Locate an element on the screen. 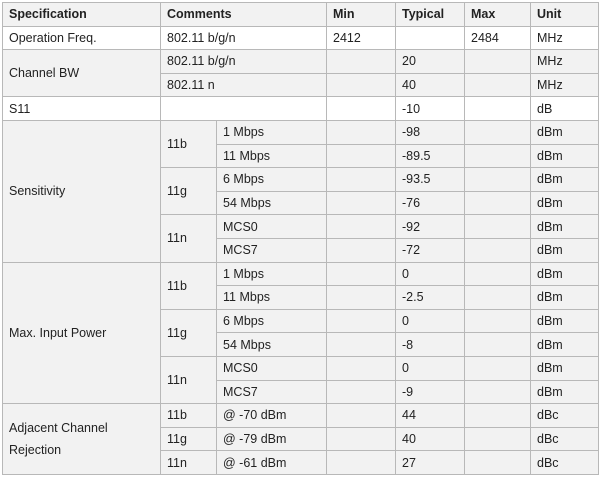 The image size is (601, 481). typical-cell: -89.5 is located at coordinates (430, 156).